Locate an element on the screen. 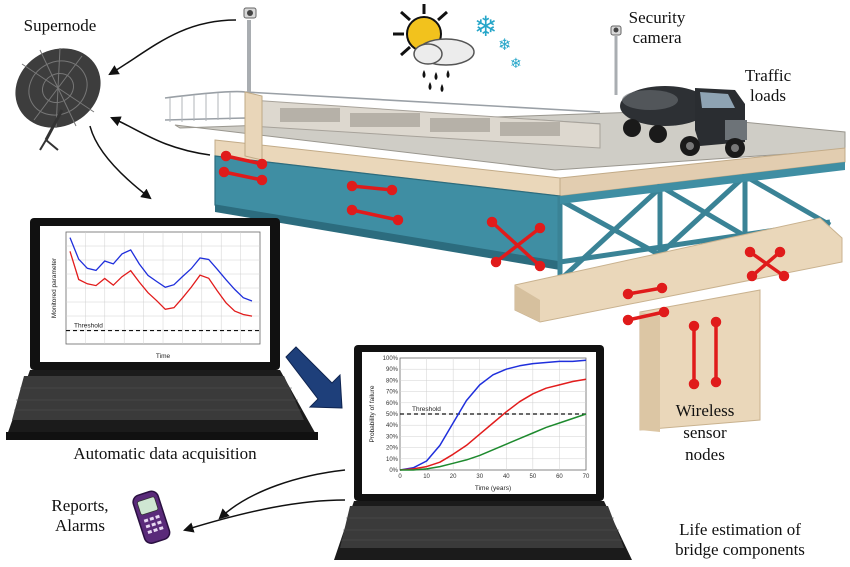 Image resolution: width=850 pixels, height=567 pixels. x-axis-label: Time is located at coordinates (163, 356).